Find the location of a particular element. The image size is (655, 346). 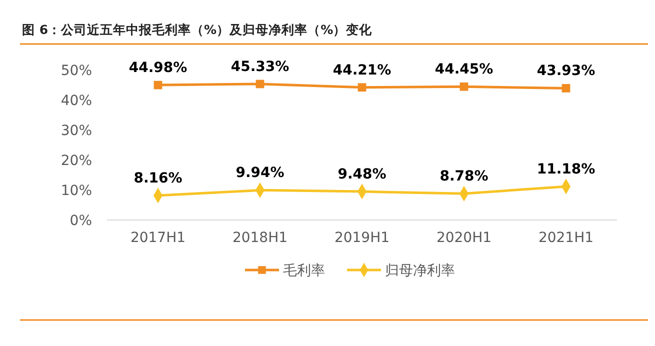

data-label: 44.98% is located at coordinates (158, 68).